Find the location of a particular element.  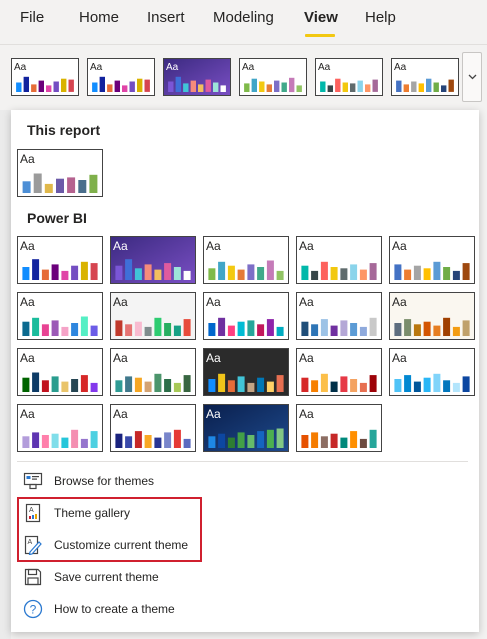

browse-folder-icon is located at coordinates (33, 481).